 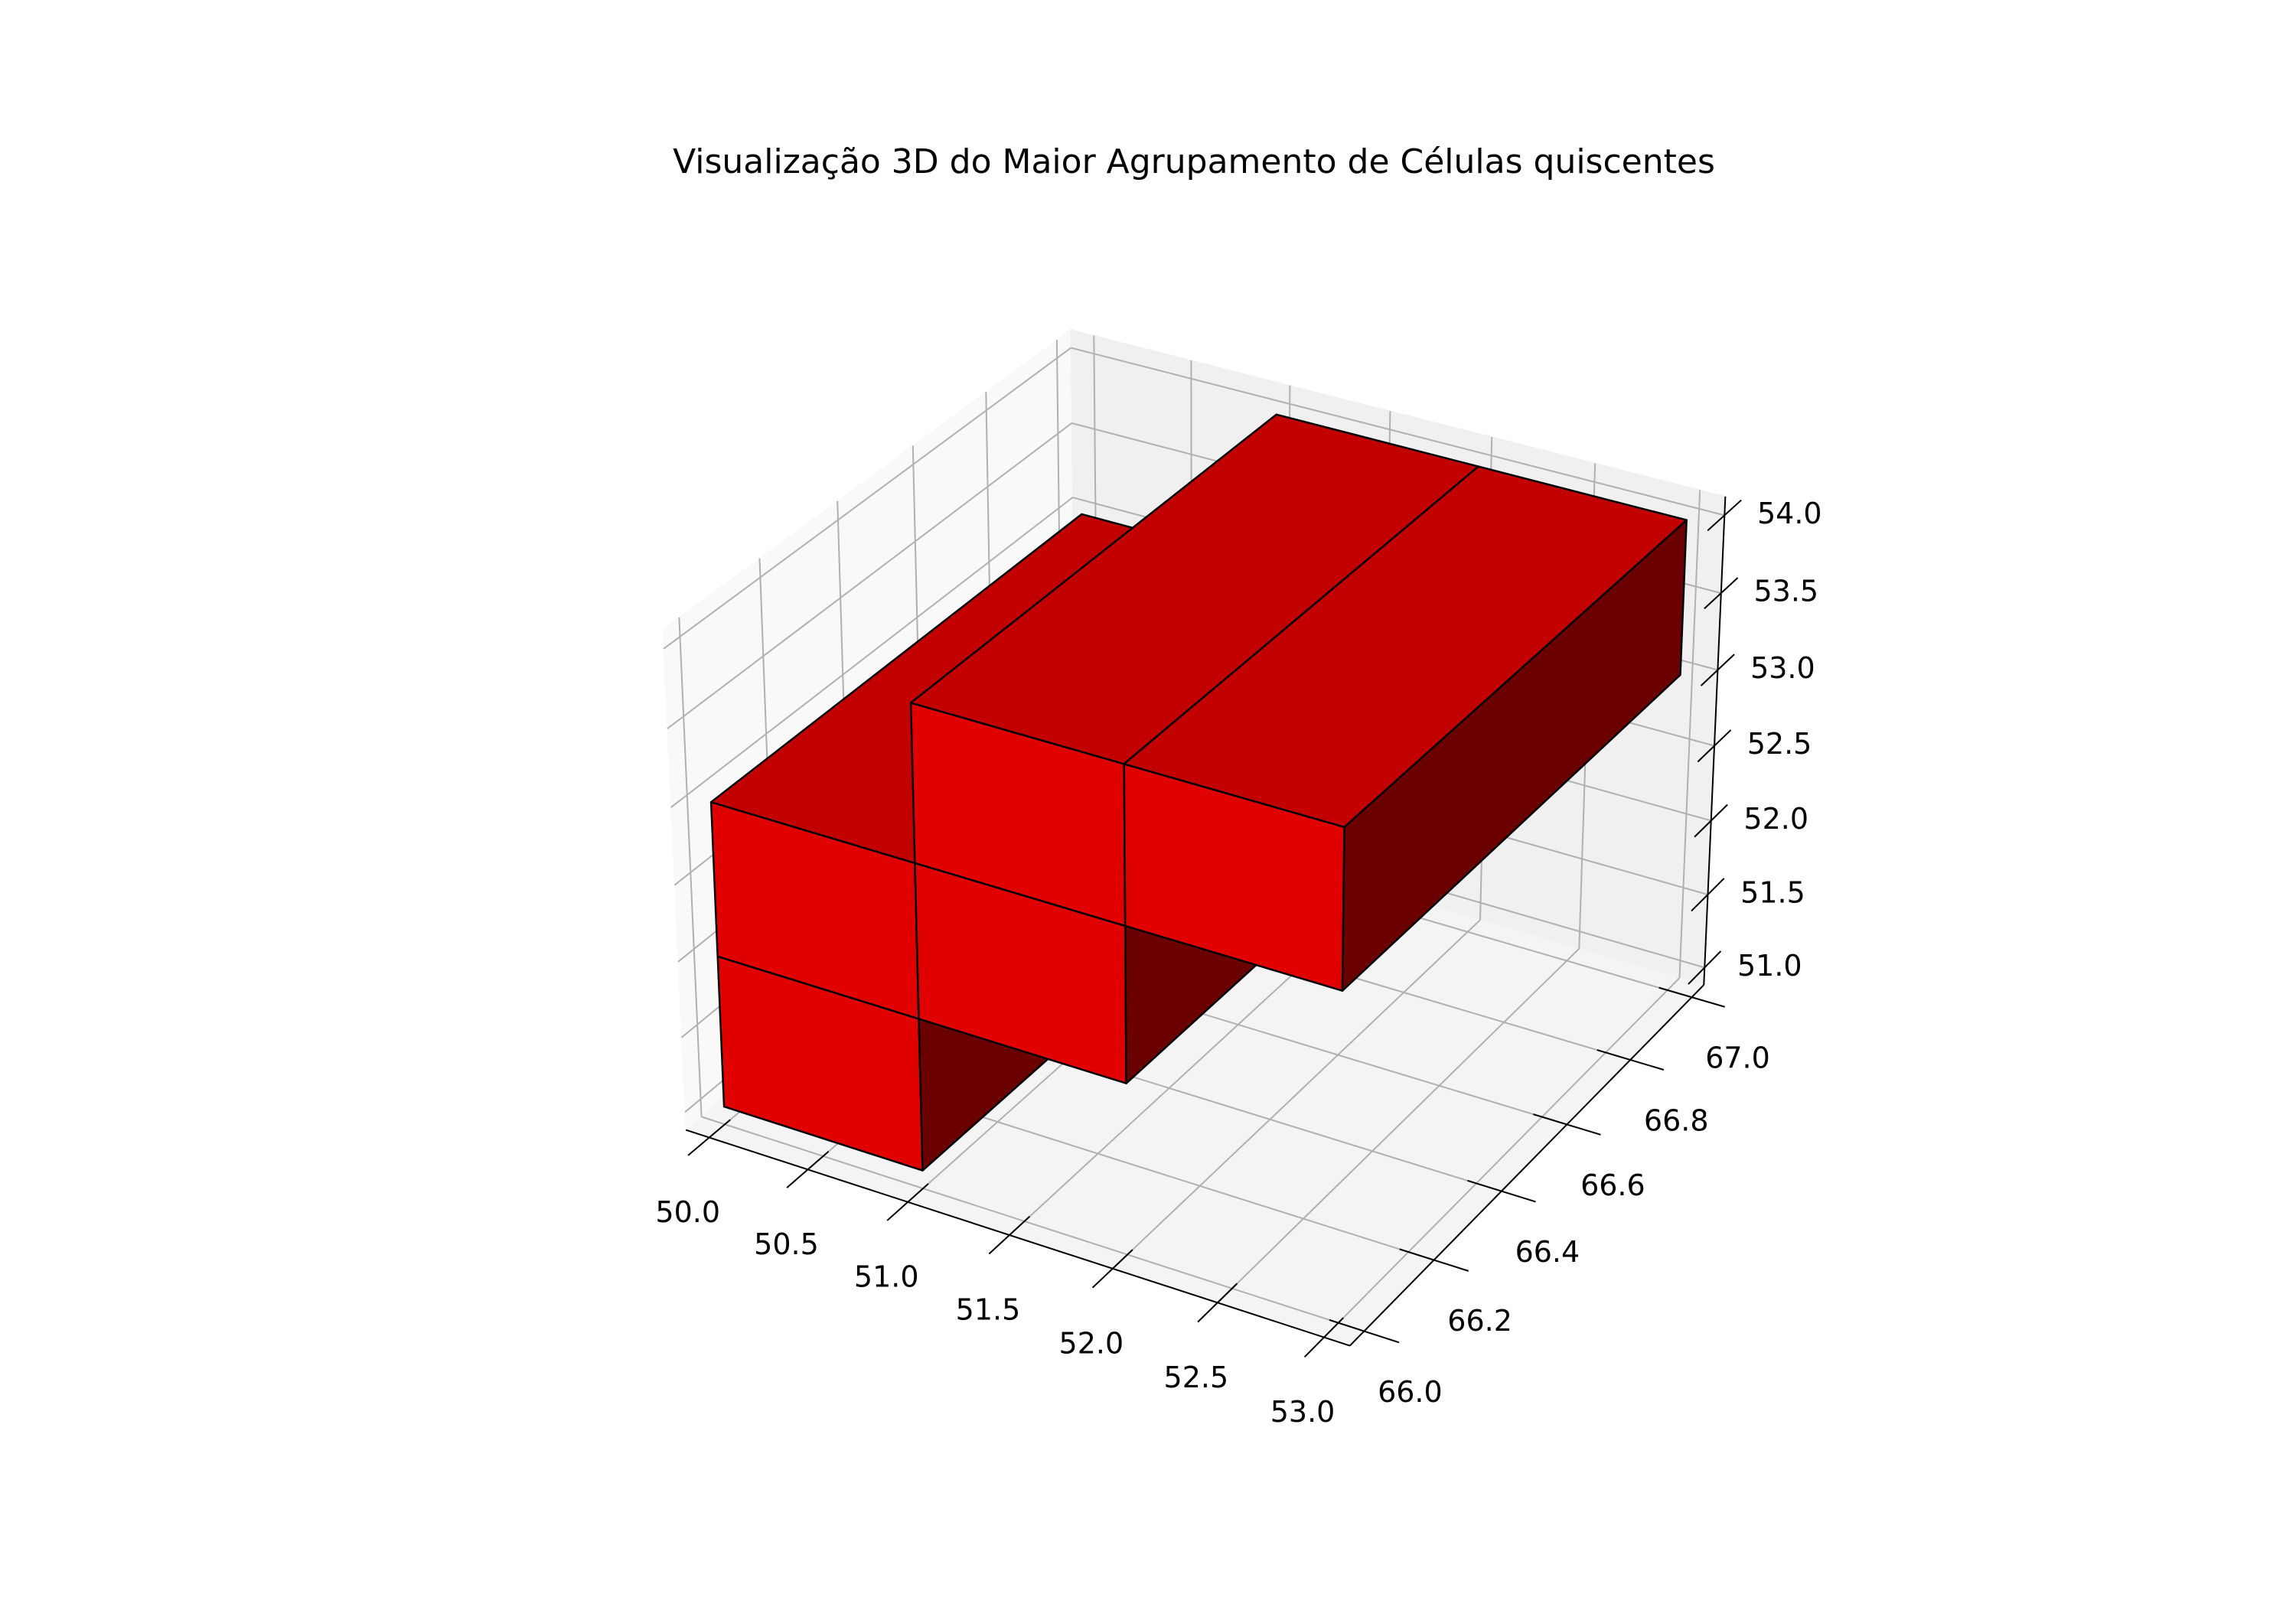 What do you see at coordinates (1479, 1321) in the screenshot?
I see `y-tick-label: 66.2` at bounding box center [1479, 1321].